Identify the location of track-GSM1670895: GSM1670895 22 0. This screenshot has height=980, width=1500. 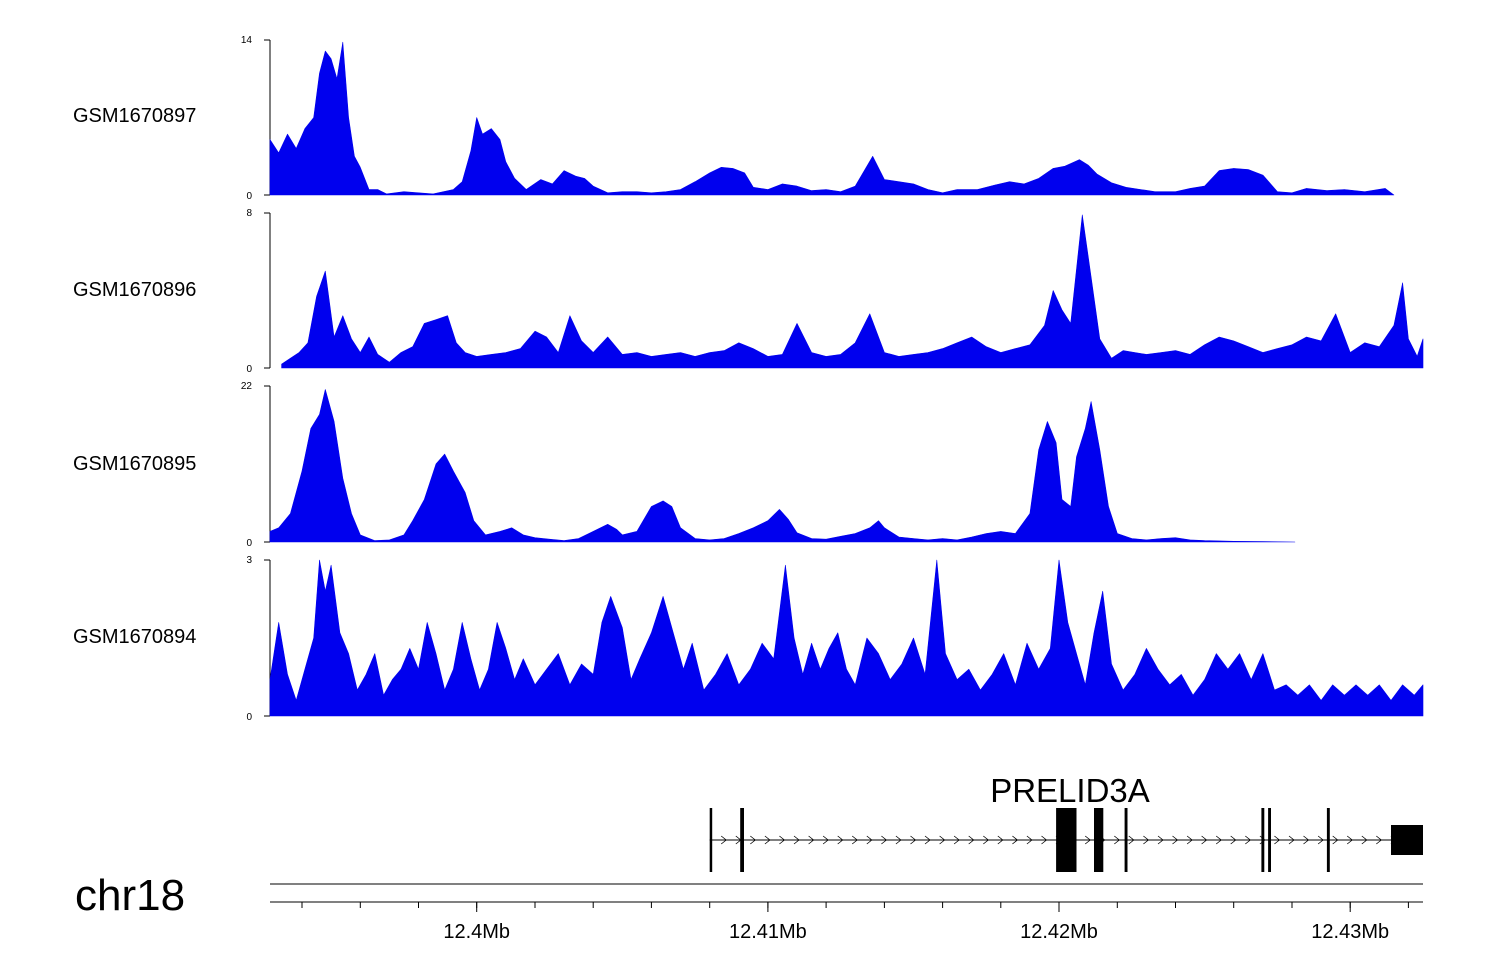
(684, 465).